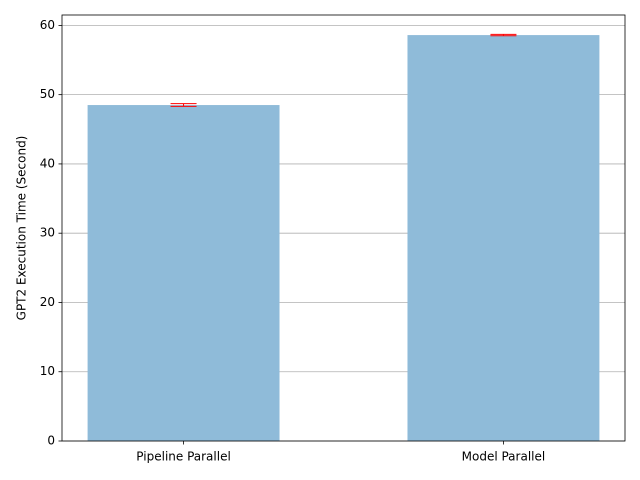 Image resolution: width=640 pixels, height=480 pixels. I want to click on y-tick-label: 60, so click(47, 25).